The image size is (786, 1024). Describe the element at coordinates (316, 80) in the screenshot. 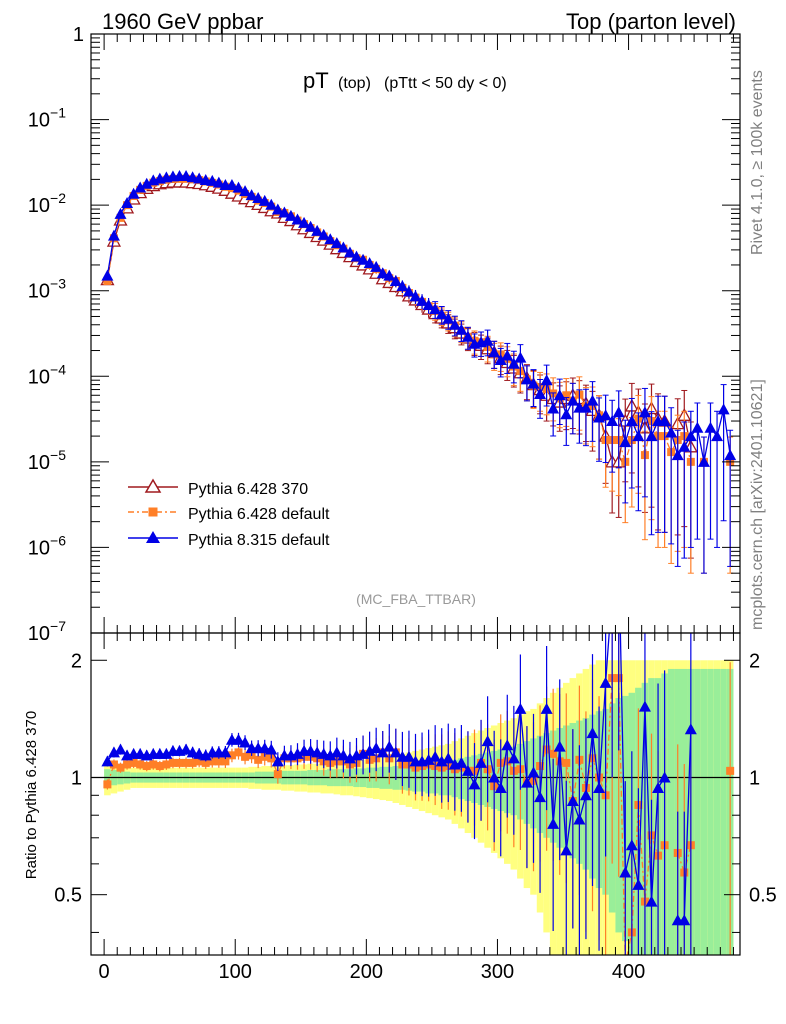

I see `plot-title: pT` at that location.